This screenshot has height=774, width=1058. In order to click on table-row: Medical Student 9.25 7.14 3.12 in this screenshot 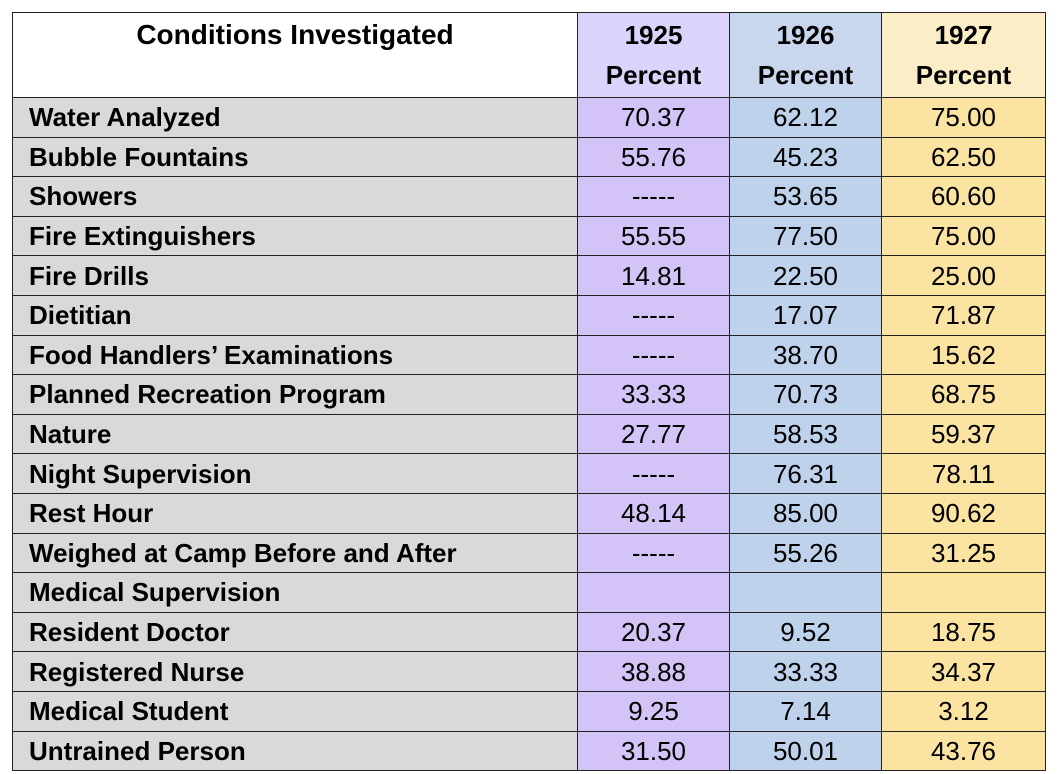, I will do `click(529, 711)`.